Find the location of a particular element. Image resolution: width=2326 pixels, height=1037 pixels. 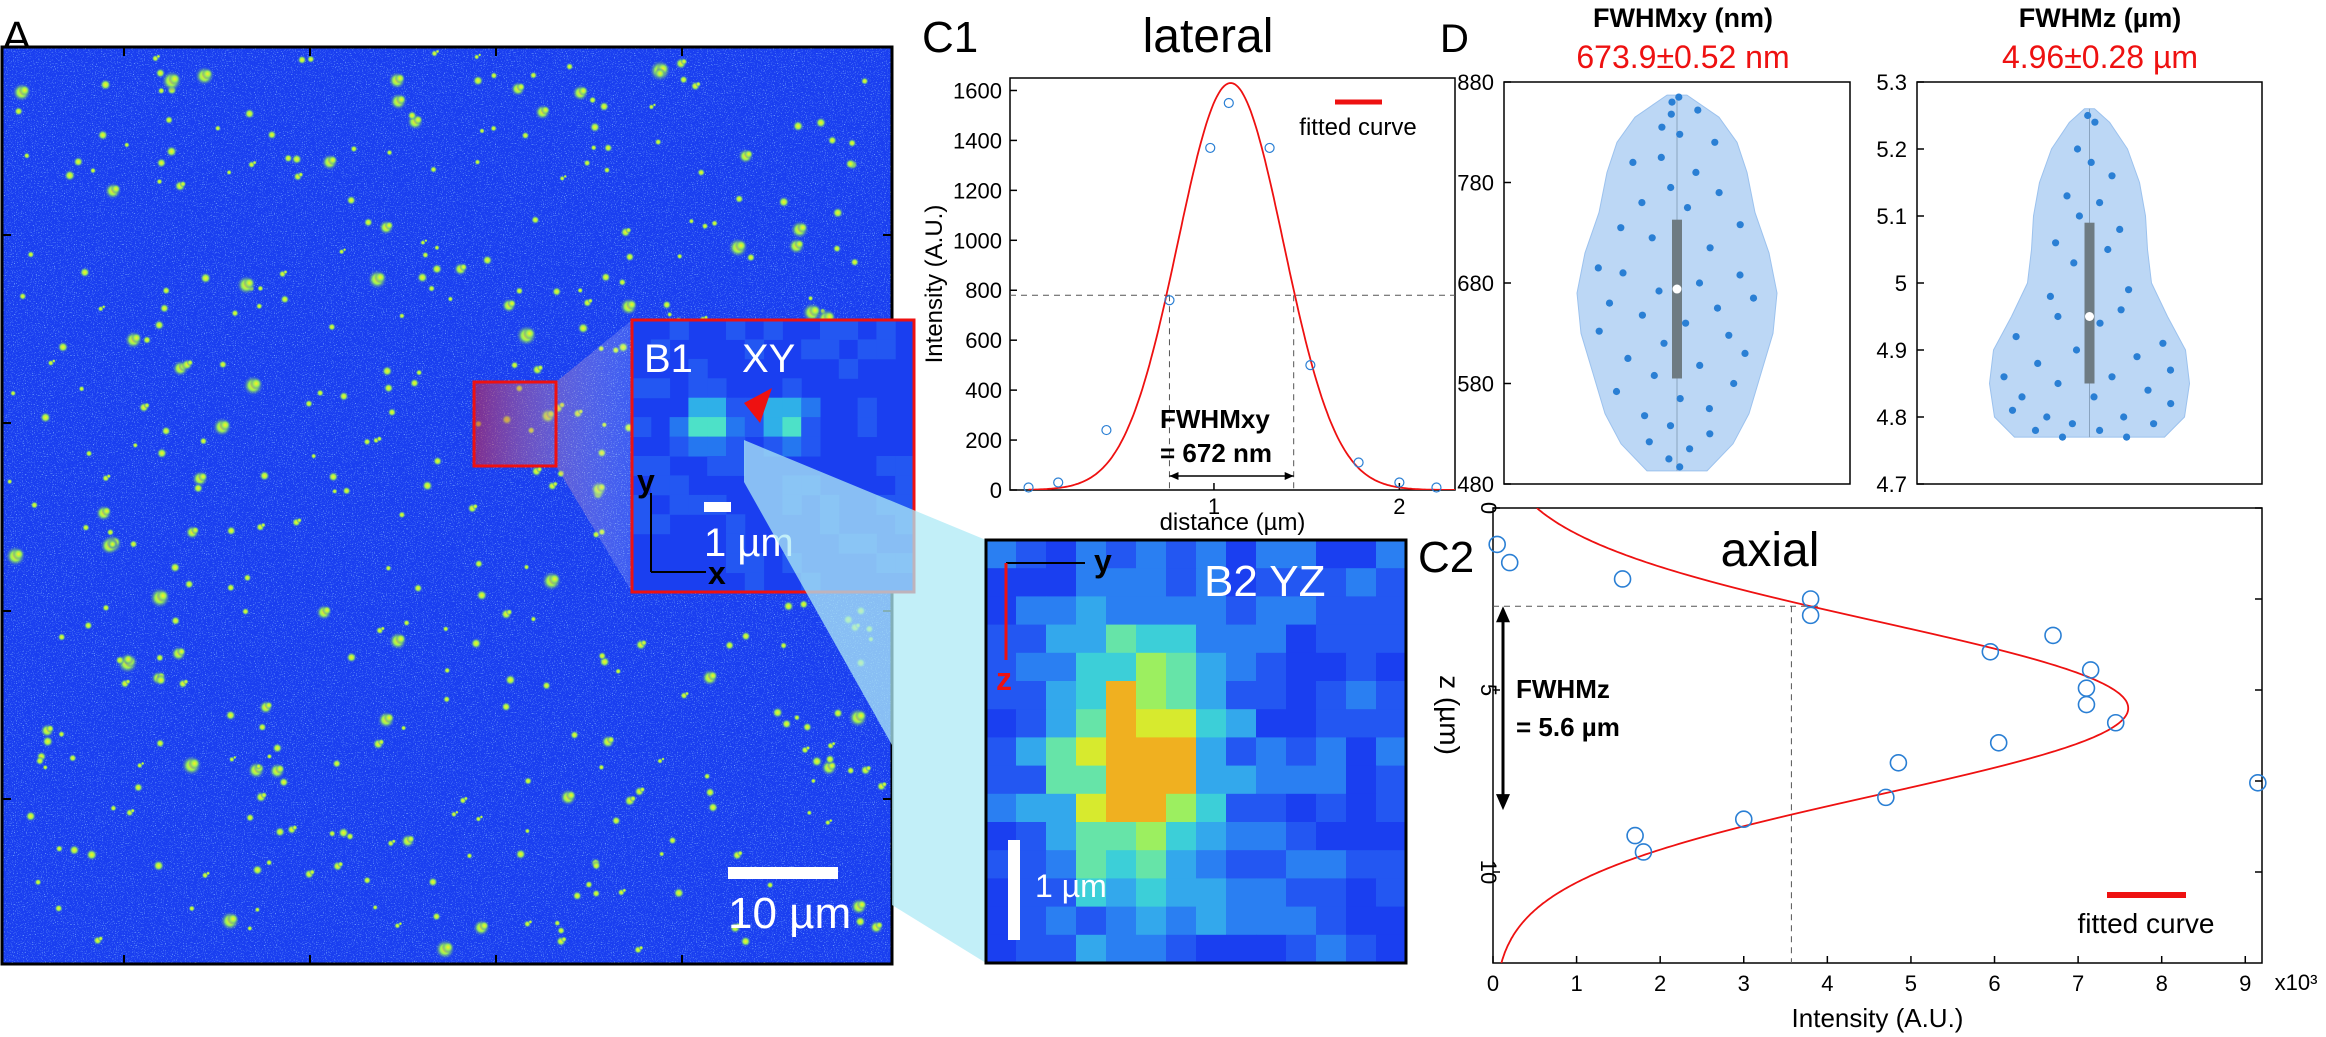

fwhm-annotation-line1: FWHMz is located at coordinates (1563, 689).